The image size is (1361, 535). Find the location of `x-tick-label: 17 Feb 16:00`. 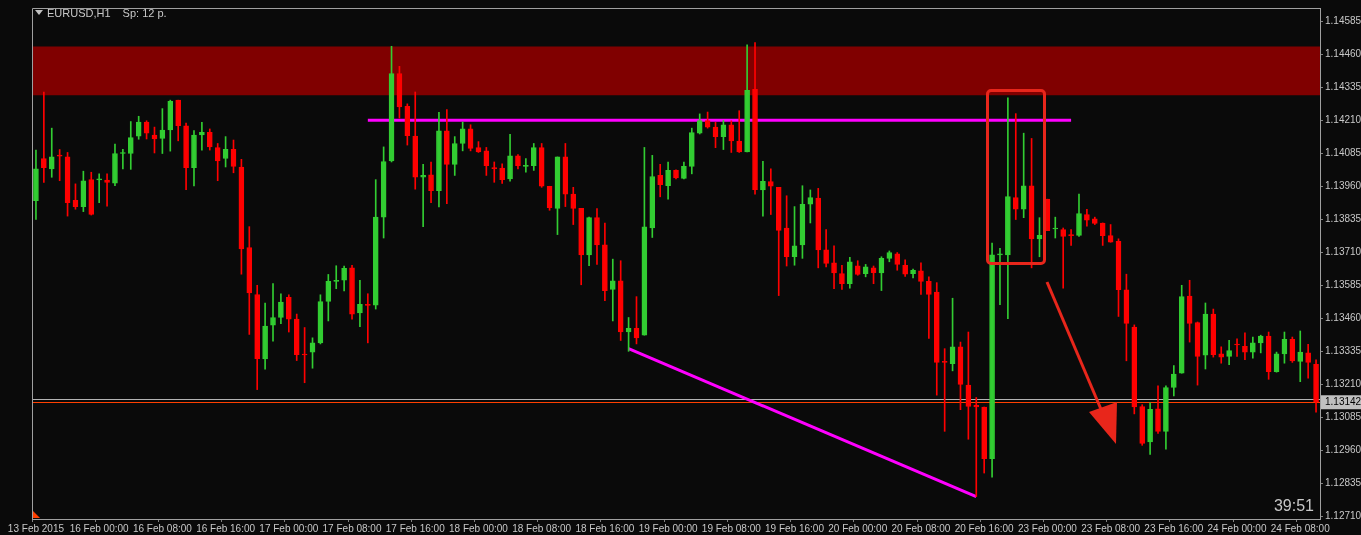

x-tick-label: 17 Feb 16:00 is located at coordinates (415, 528).